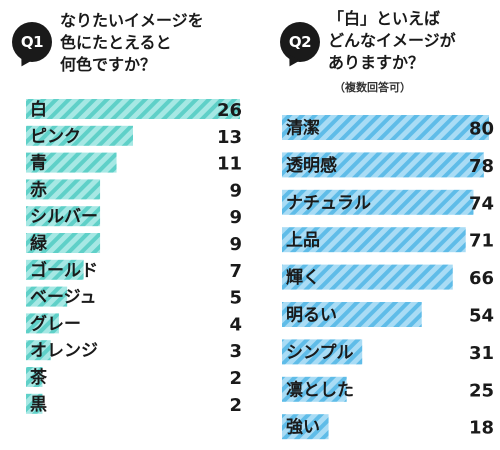  What do you see at coordinates (303, 128) in the screenshot?
I see `q2-category-label: 清潔` at bounding box center [303, 128].